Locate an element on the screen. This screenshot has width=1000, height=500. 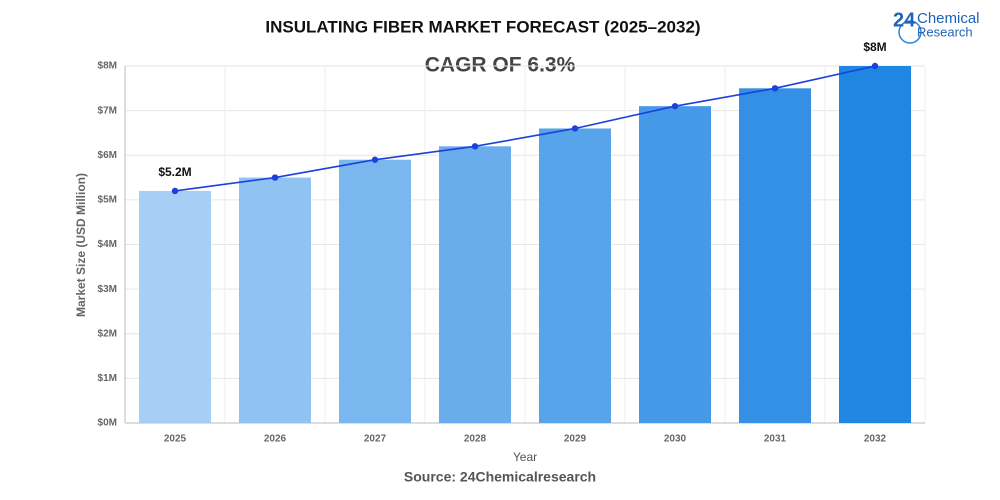
x-axis-label: Year is located at coordinates (525, 457).